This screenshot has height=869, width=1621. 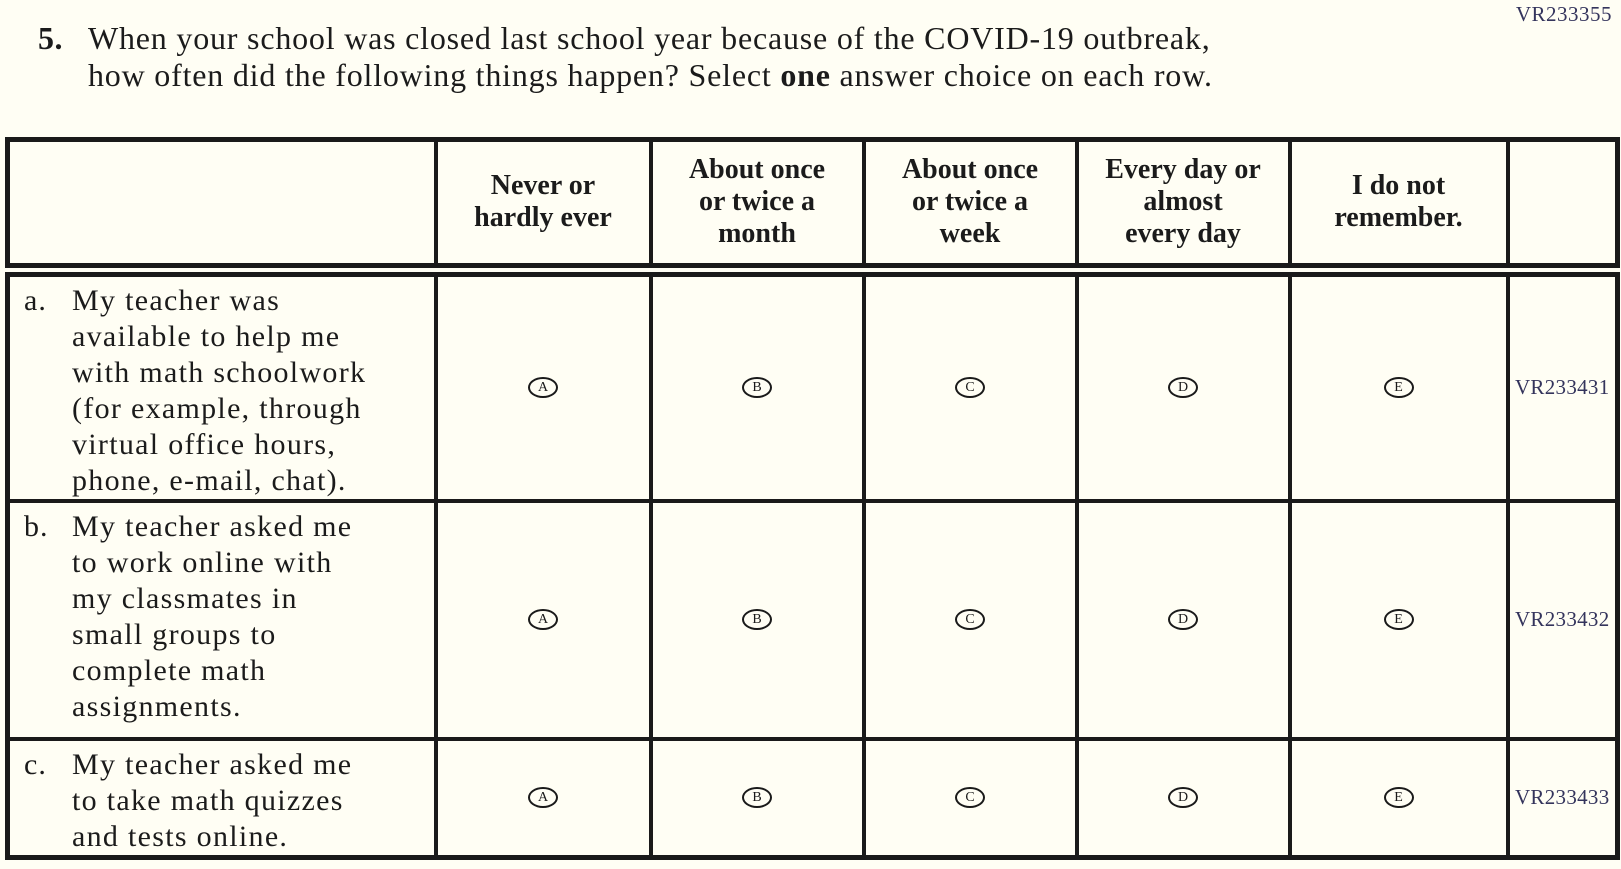 What do you see at coordinates (1562, 207) in the screenshot?
I see `code-column-header-empty` at bounding box center [1562, 207].